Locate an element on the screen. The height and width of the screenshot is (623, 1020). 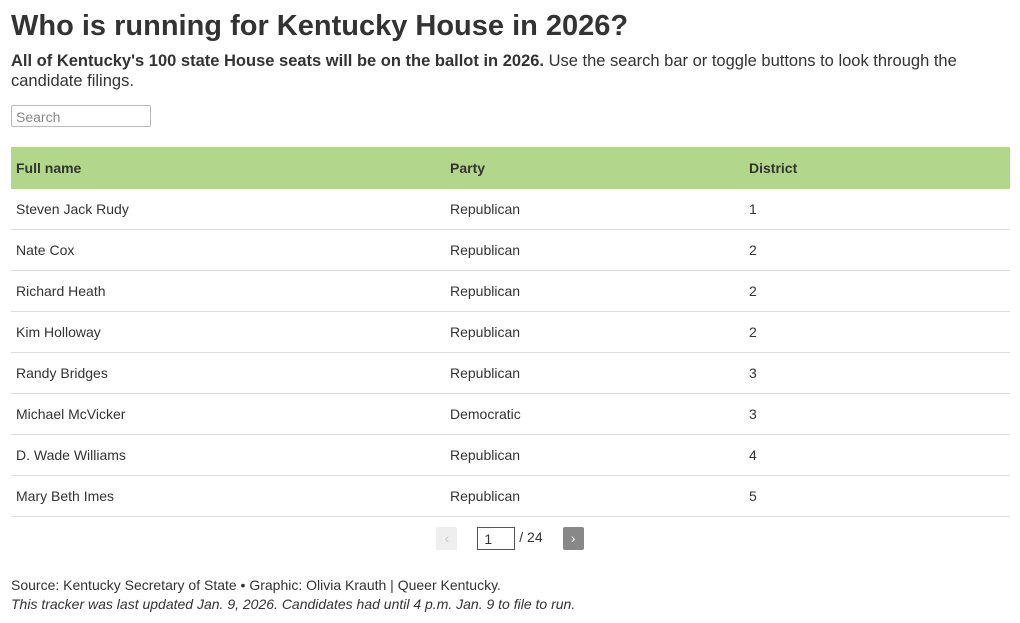
table-cell: Randy Bridges is located at coordinates (228, 373).